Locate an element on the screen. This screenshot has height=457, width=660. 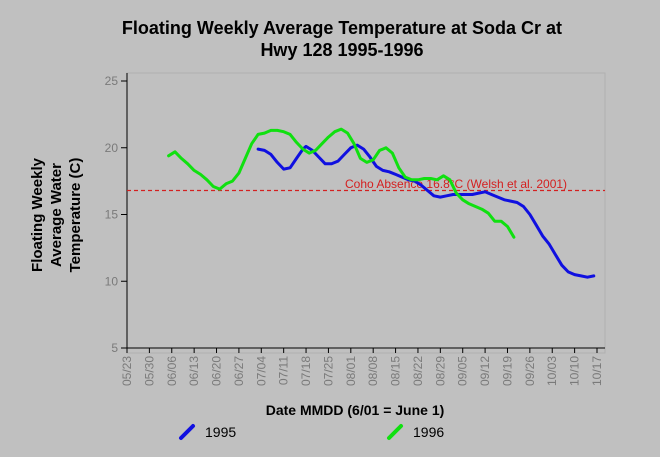
y-ticks: 5 10 15 20 25 is located at coordinates (116, 214).